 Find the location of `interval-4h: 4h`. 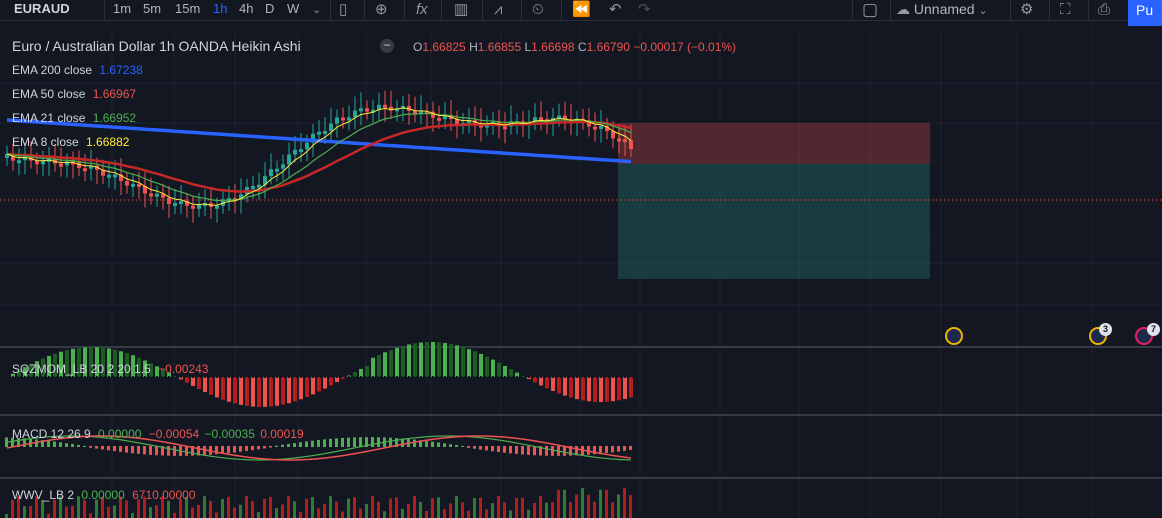

interval-4h: 4h is located at coordinates (246, 8).